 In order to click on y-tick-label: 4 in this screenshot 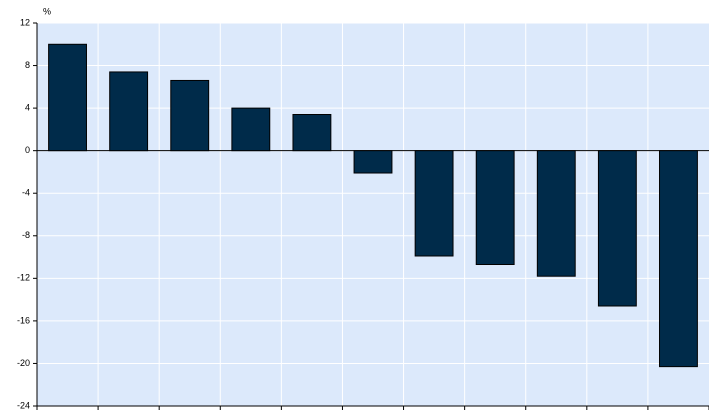, I will do `click(27, 107)`.